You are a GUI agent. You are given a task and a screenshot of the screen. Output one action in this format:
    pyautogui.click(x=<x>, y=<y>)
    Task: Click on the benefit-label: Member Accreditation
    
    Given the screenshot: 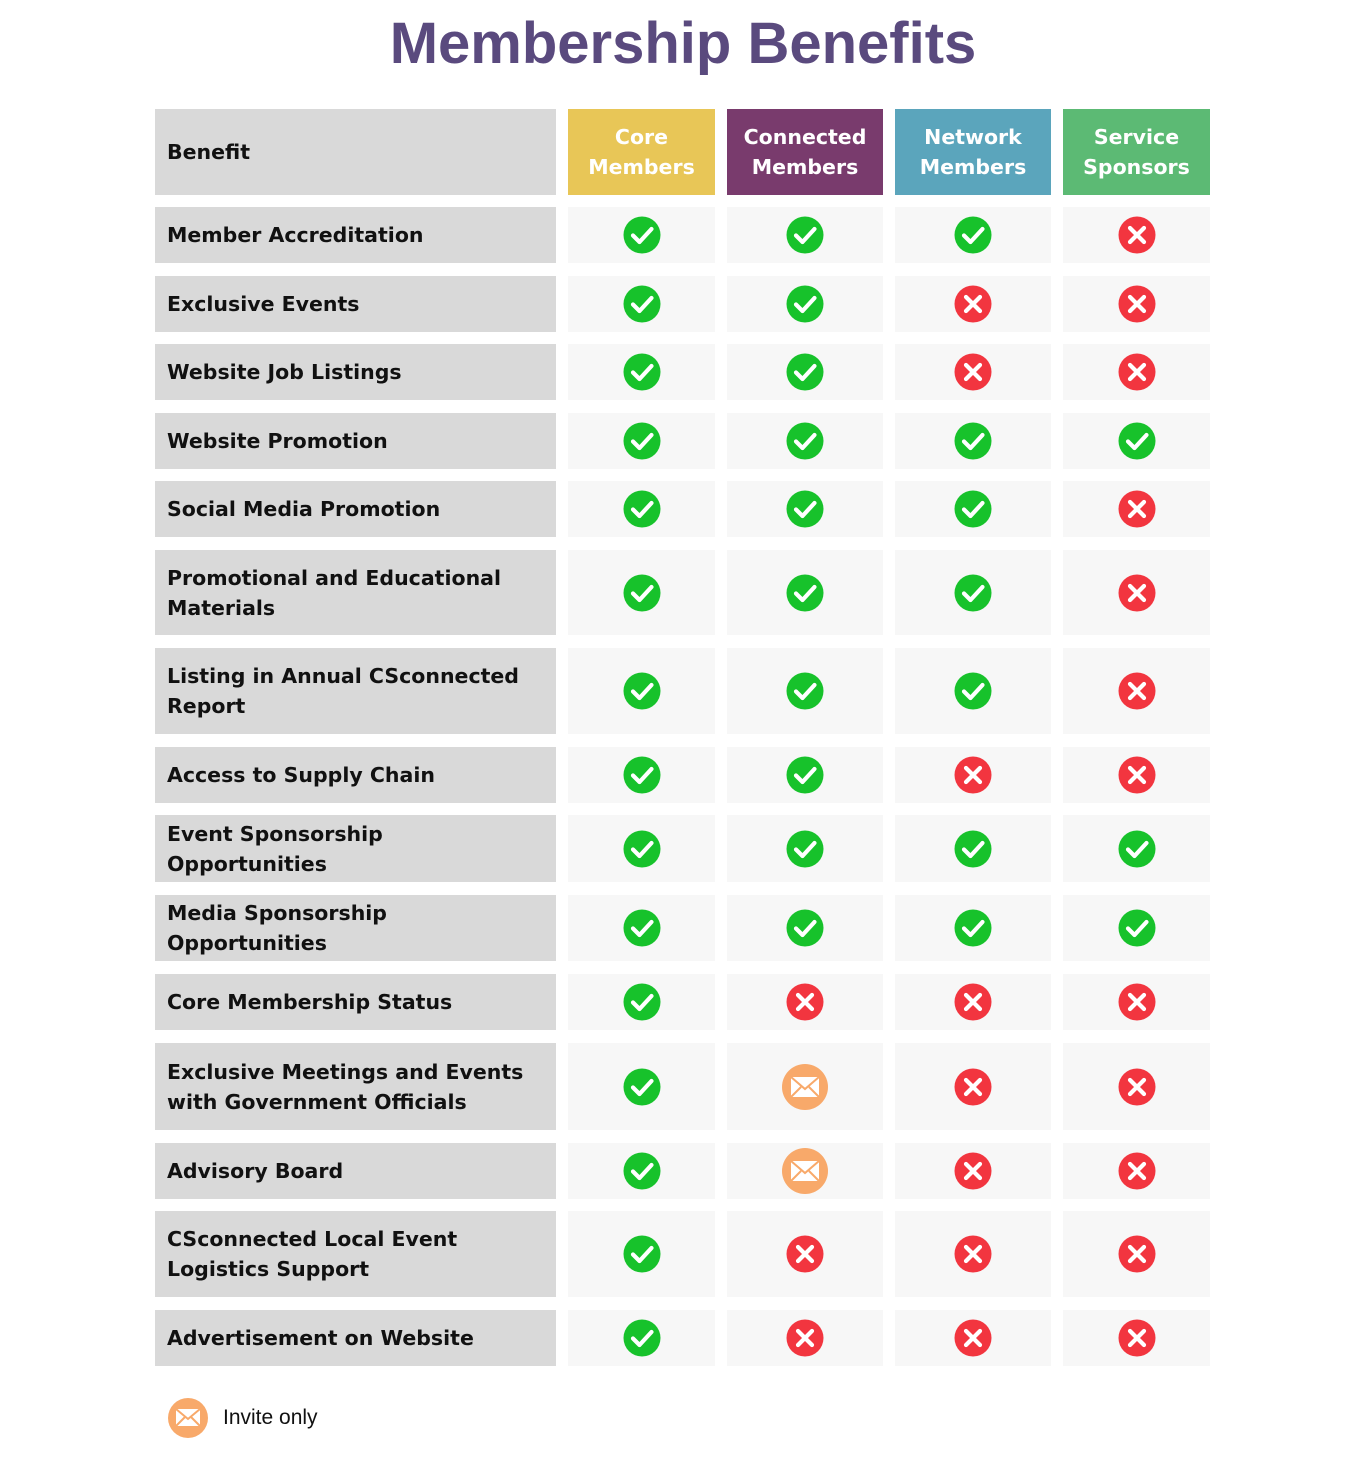 What is the action you would take?
    pyautogui.click(x=355, y=235)
    